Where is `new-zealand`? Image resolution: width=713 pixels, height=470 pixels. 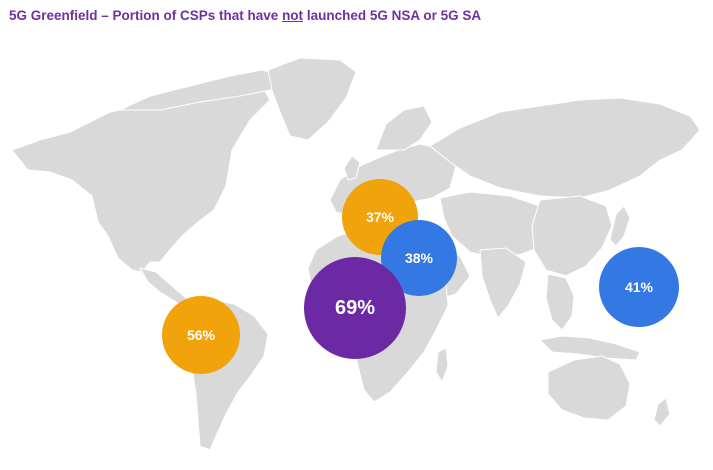
new-zealand is located at coordinates (662, 412).